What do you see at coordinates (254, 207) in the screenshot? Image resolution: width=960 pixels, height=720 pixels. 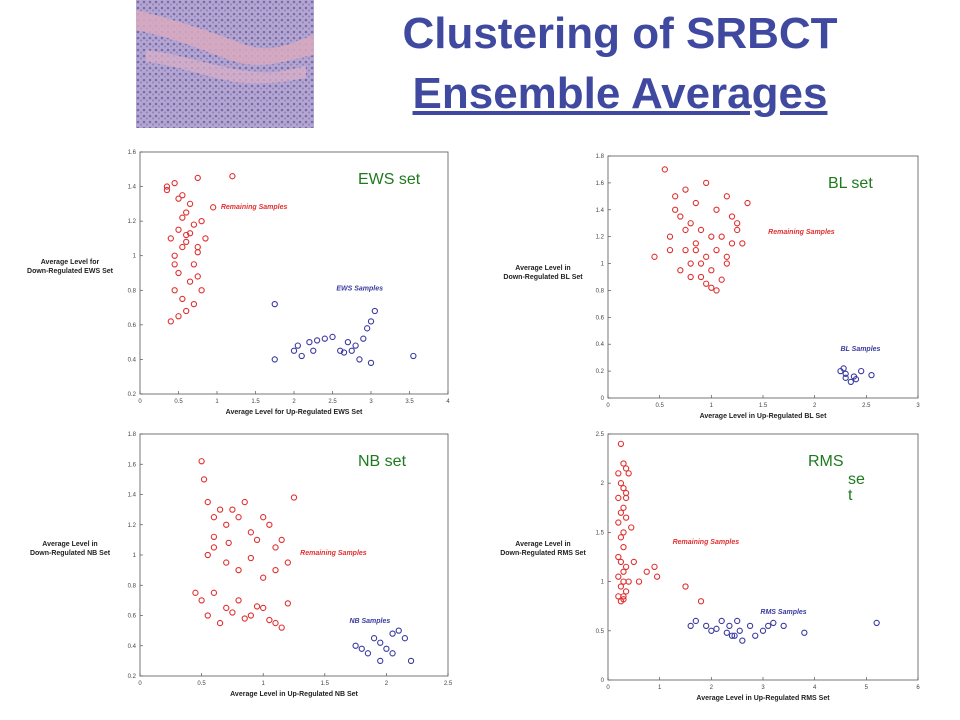 I see `remaining-samples-label: Remaining Samples` at bounding box center [254, 207].